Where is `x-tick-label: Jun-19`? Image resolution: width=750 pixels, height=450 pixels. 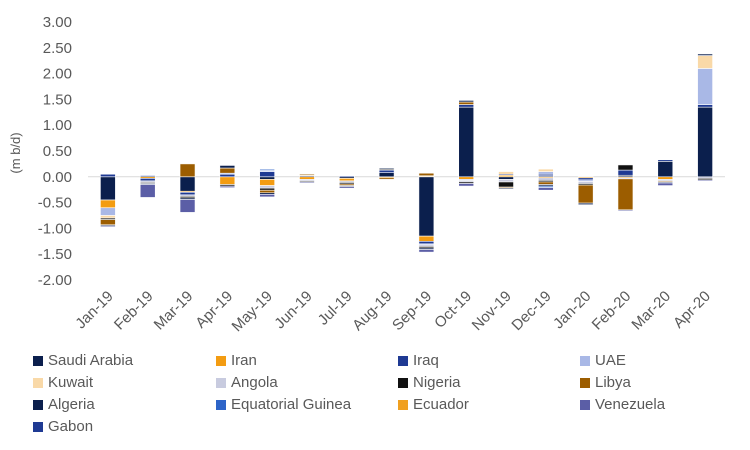 x-tick-label: Jun-19 is located at coordinates (293, 310).